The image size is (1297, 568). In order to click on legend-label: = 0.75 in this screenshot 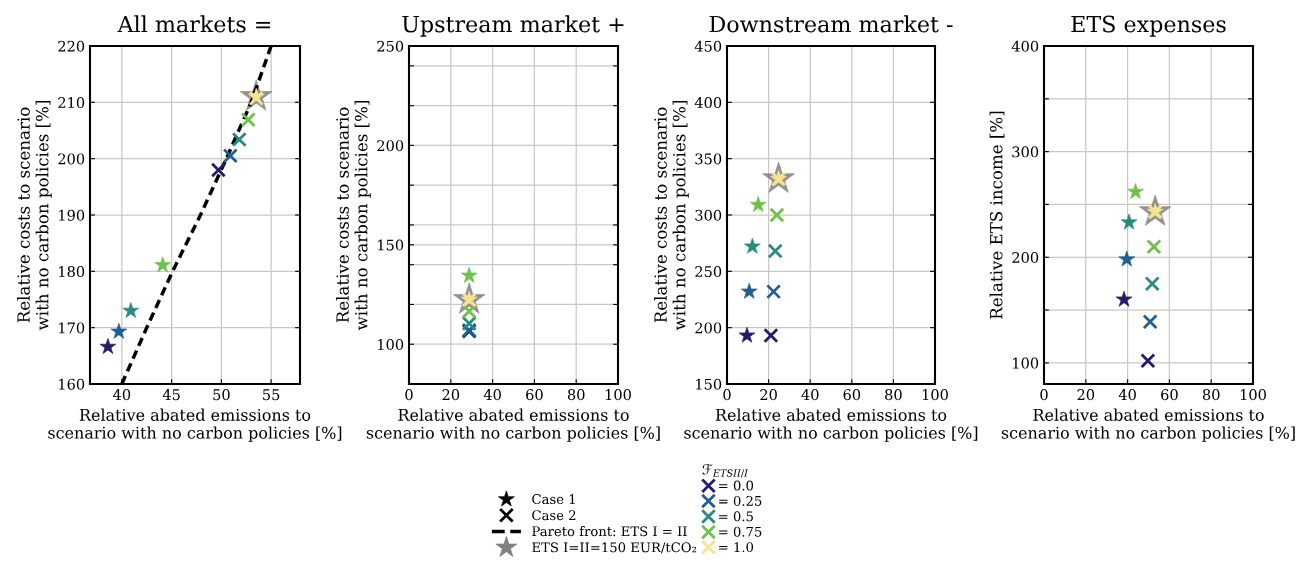, I will do `click(740, 531)`.